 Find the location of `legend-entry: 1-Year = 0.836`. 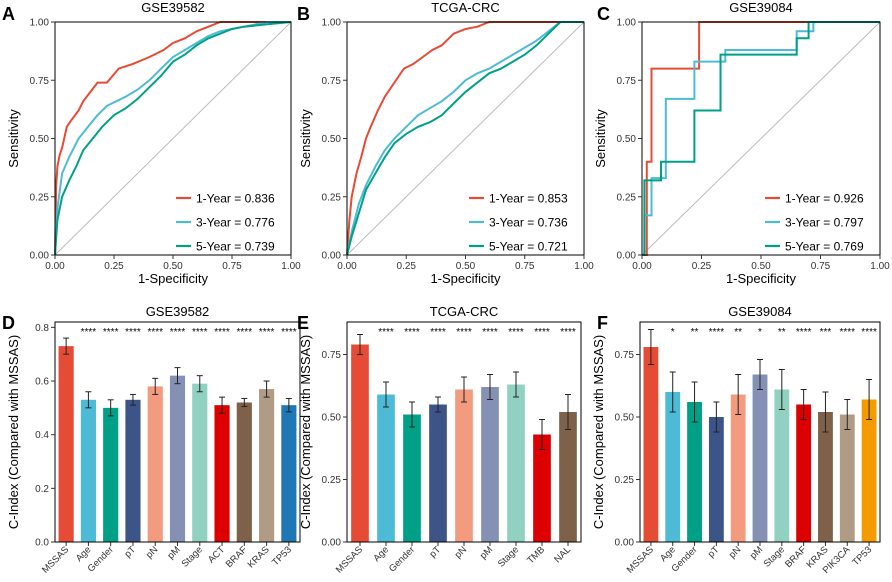

legend-entry: 1-Year = 0.836 is located at coordinates (235, 199).